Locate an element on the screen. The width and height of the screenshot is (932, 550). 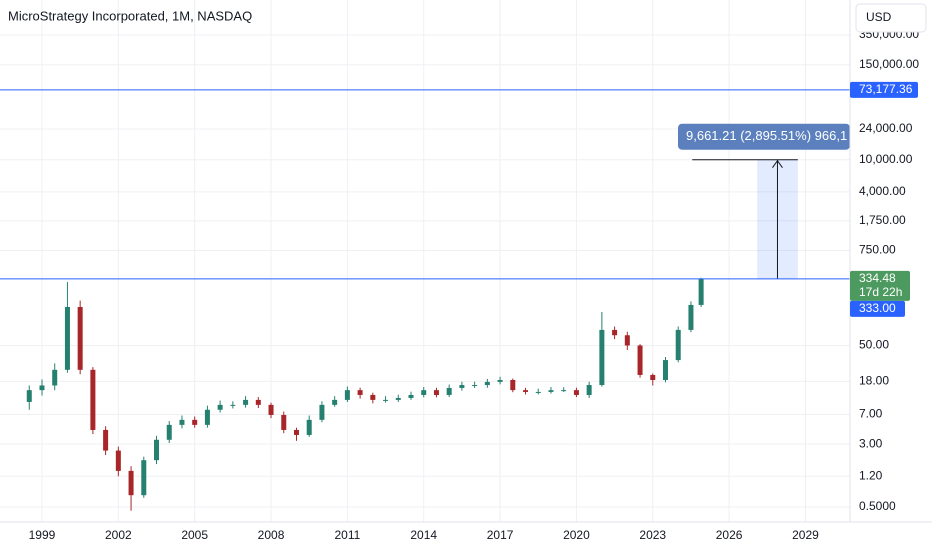
measure-label: 9,661.21 (2,895.51%) 966,1 is located at coordinates (766, 135).